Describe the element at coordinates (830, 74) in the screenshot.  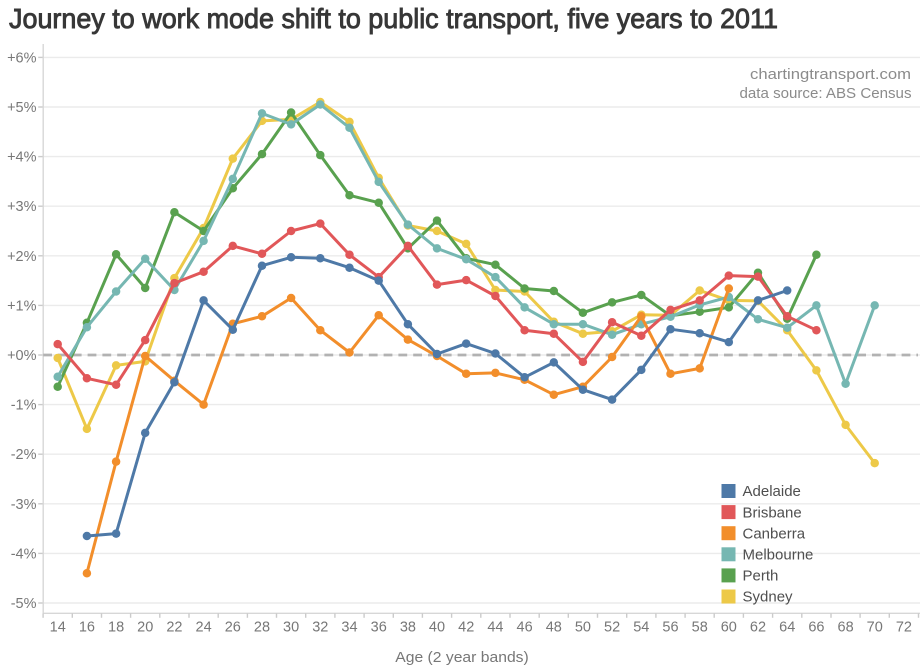
I see `svg-text: chartingtransport.com` at that location.